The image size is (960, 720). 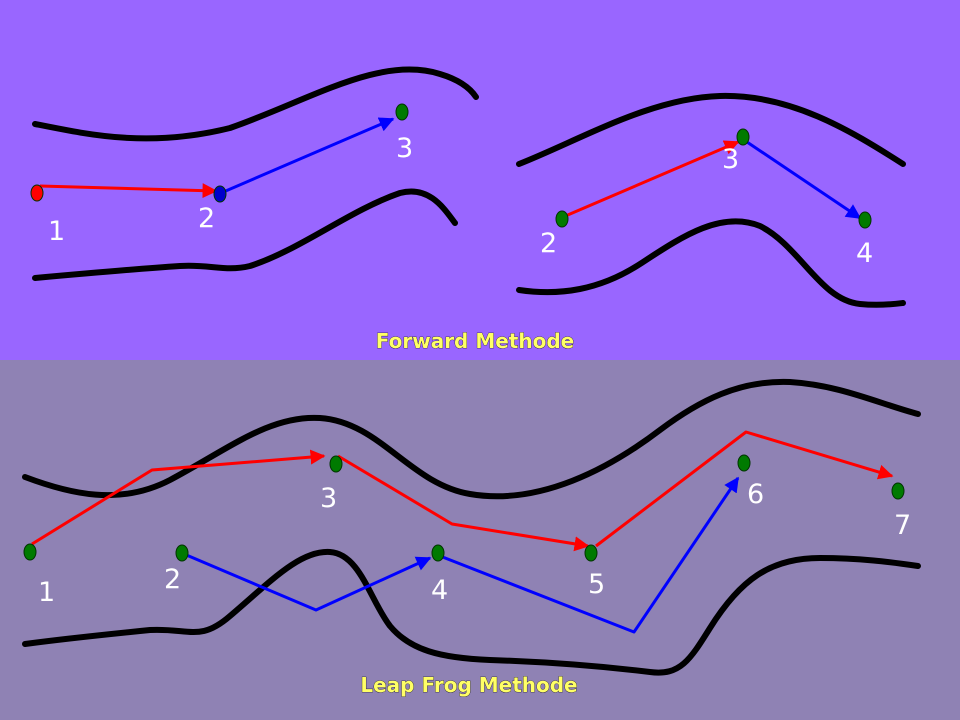 I want to click on right-red-arrow, so click(x=651, y=179).